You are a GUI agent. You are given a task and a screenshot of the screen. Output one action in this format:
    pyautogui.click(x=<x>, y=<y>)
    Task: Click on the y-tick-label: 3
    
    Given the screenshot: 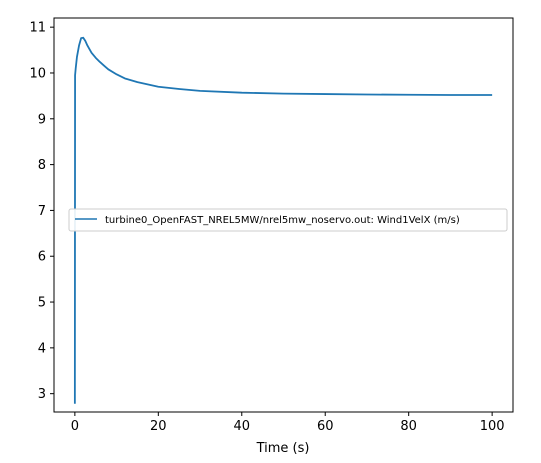 What is the action you would take?
    pyautogui.click(x=42, y=394)
    